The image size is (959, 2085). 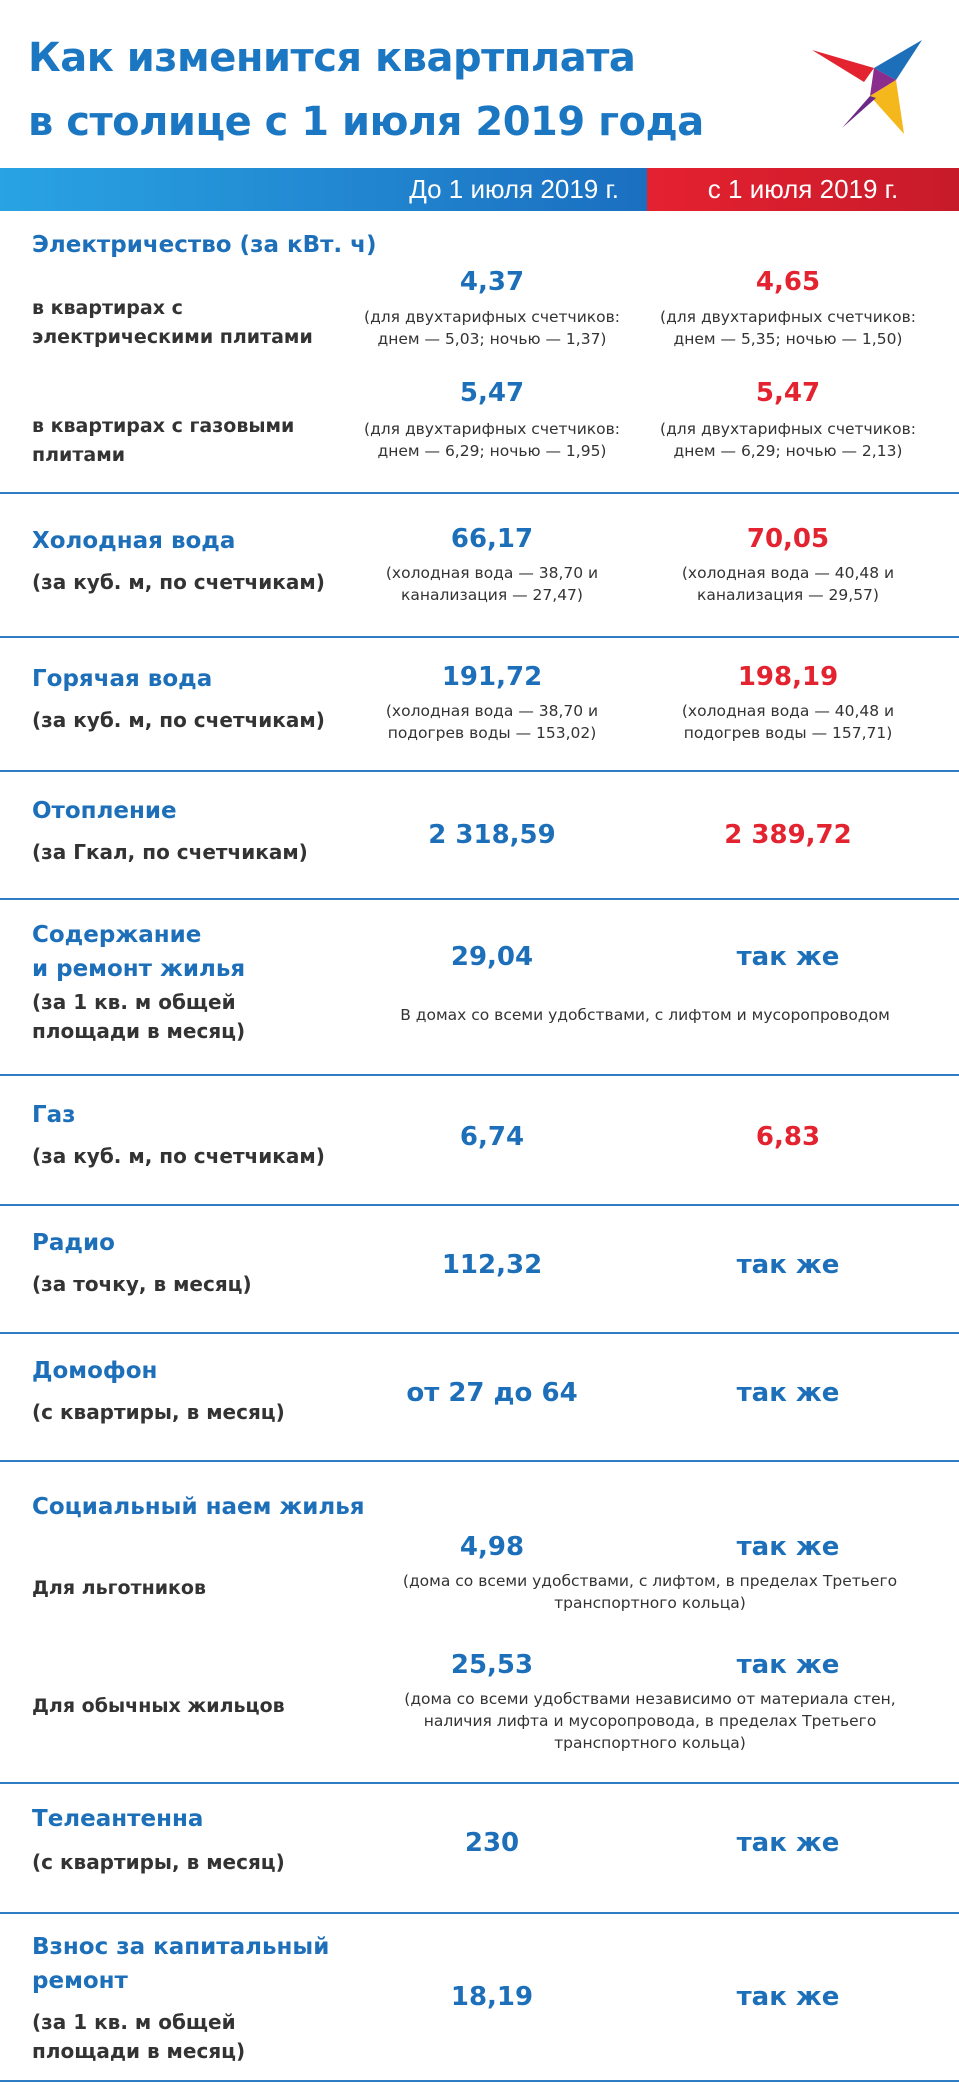 I want to click on gas-title: Газ, so click(x=54, y=1115).